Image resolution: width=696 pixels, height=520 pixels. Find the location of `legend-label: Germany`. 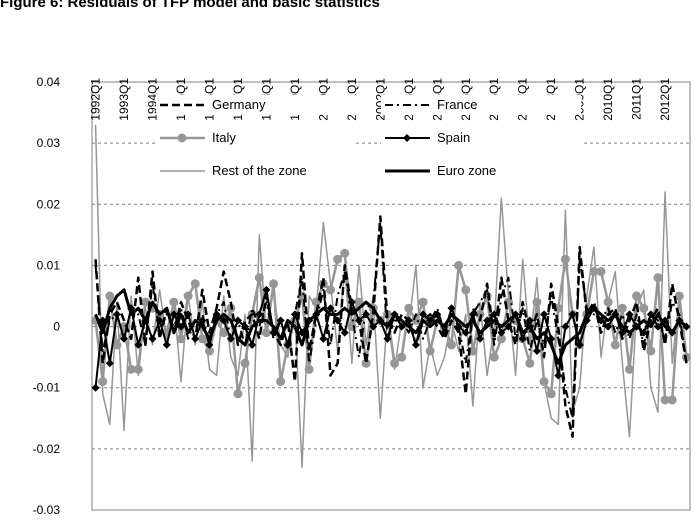

legend-label: Germany is located at coordinates (239, 104).